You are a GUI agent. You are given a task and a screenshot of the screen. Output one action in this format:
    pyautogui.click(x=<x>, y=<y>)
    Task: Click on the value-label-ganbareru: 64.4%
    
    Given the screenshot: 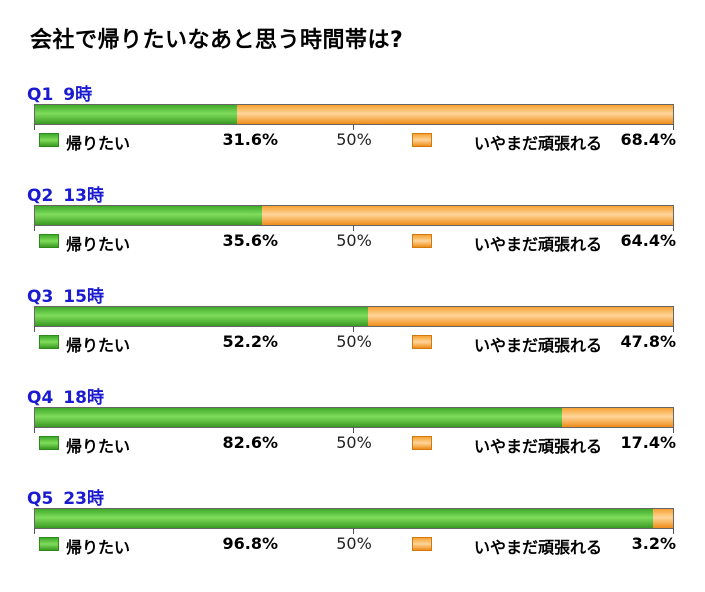 What is the action you would take?
    pyautogui.click(x=648, y=240)
    